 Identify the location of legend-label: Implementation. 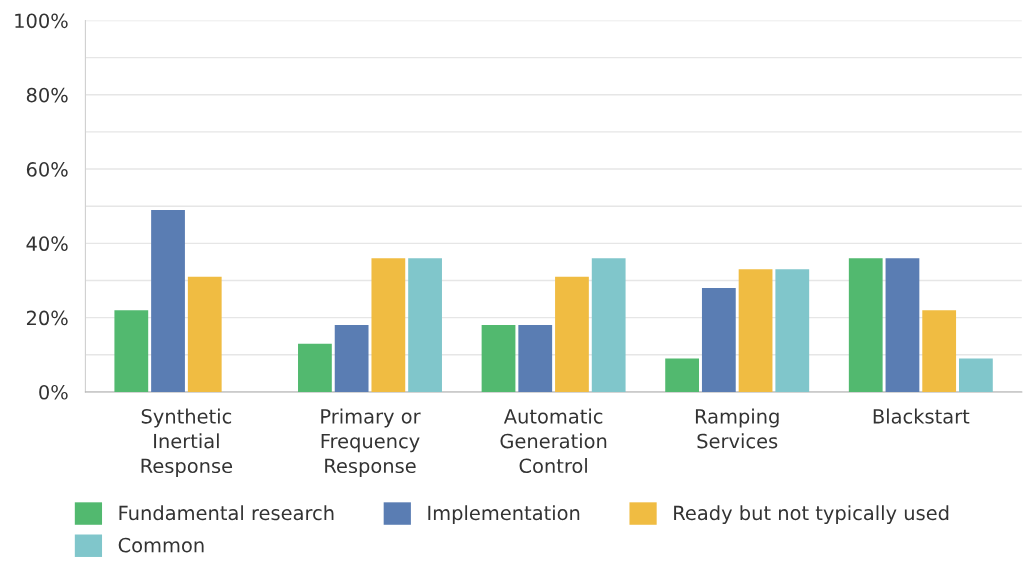
(504, 515).